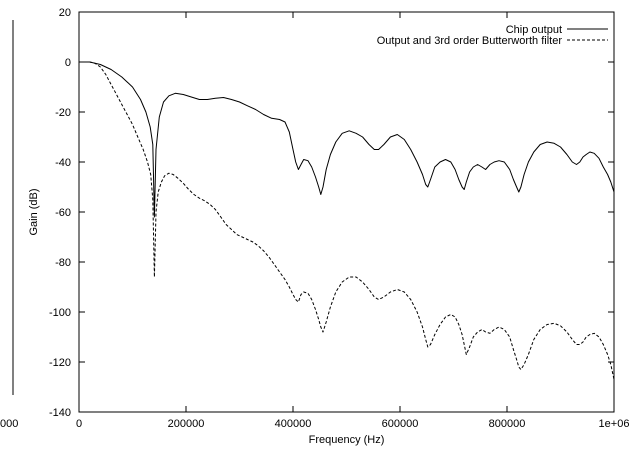 This screenshot has height=449, width=637. I want to click on y-tick-label: -20, so click(63, 113).